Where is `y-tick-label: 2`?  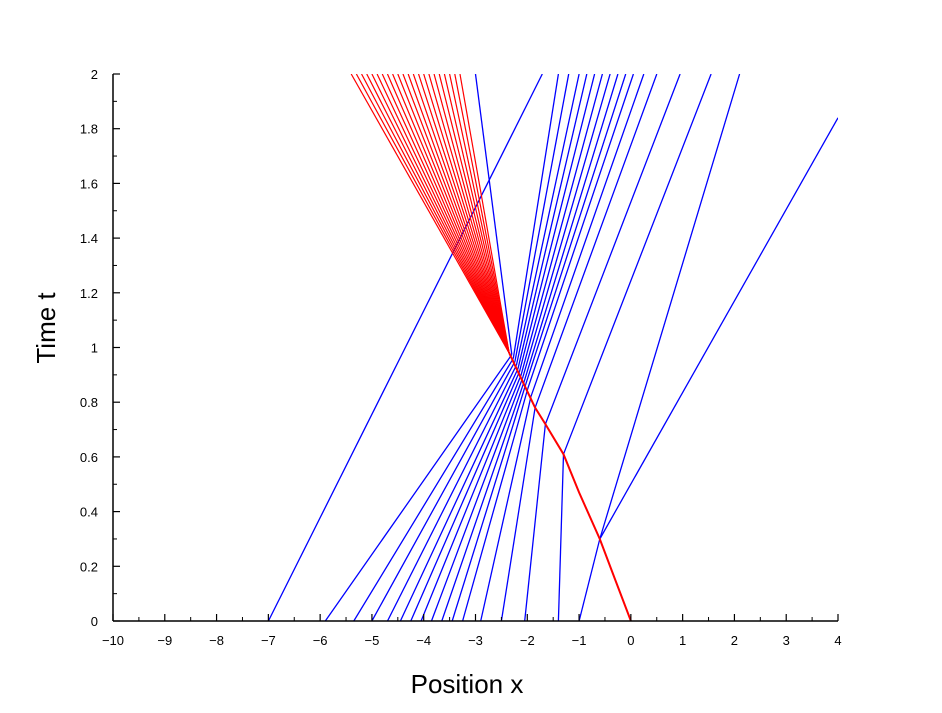 y-tick-label: 2 is located at coordinates (94, 74).